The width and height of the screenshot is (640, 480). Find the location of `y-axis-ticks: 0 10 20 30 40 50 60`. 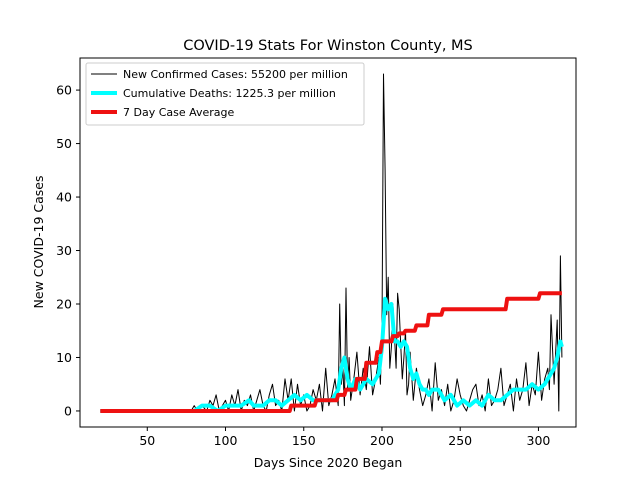

y-axis-ticks: 0 10 20 30 40 50 60 is located at coordinates (68, 250).